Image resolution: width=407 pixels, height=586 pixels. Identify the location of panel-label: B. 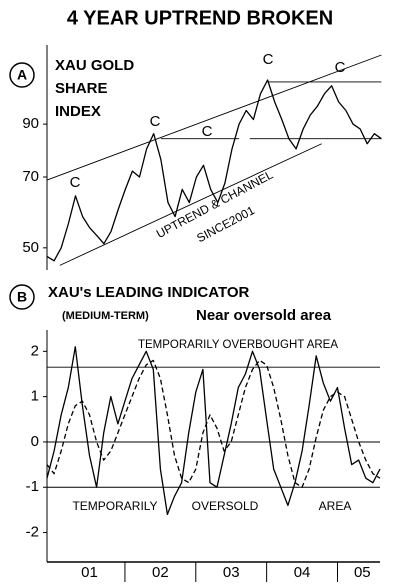
(22, 297).